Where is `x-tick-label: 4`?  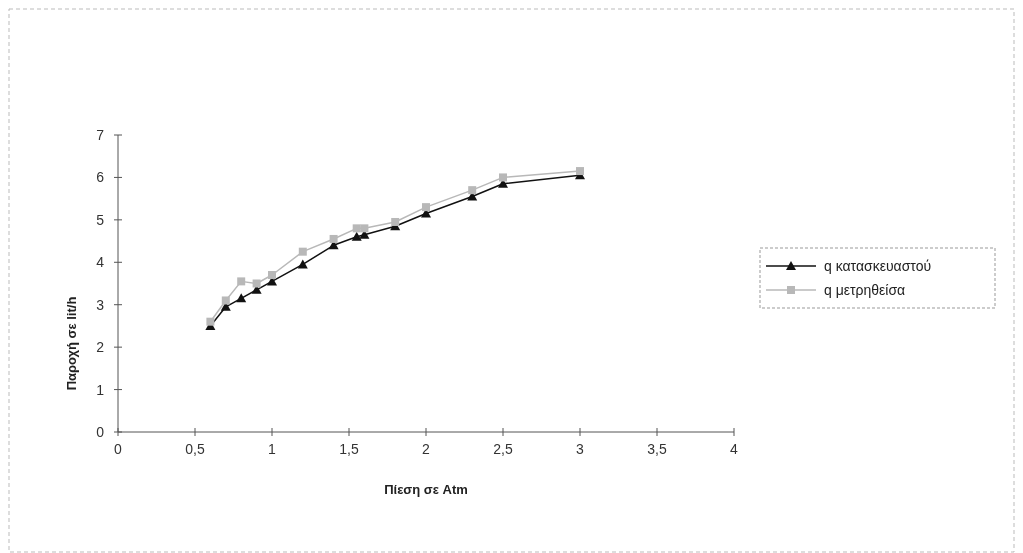
x-tick-label: 4 is located at coordinates (734, 449).